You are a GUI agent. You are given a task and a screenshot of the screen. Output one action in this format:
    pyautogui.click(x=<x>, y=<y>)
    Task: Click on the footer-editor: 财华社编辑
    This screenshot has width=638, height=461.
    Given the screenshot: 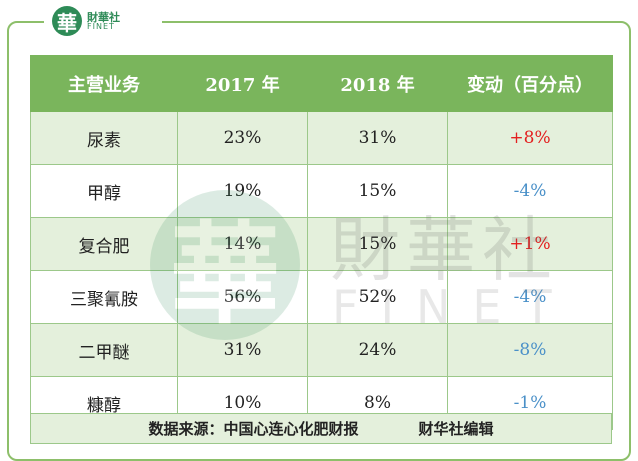 What is the action you would take?
    pyautogui.click(x=456, y=429)
    